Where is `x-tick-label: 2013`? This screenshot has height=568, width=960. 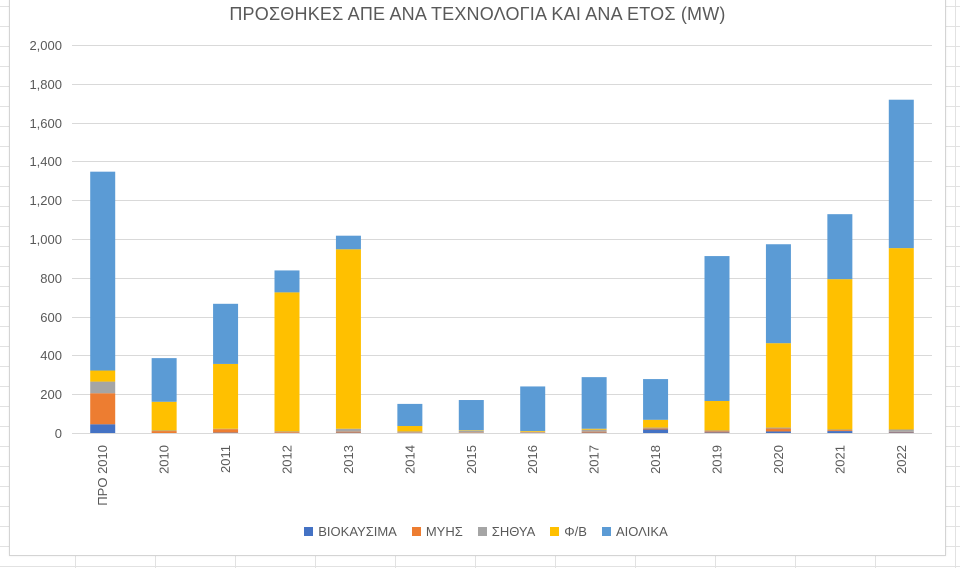 x-tick-label: 2013 is located at coordinates (348, 459).